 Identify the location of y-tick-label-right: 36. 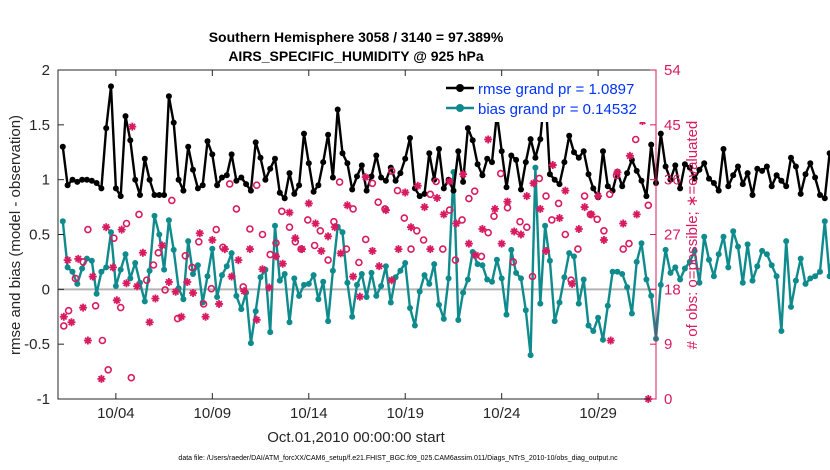
(672, 180).